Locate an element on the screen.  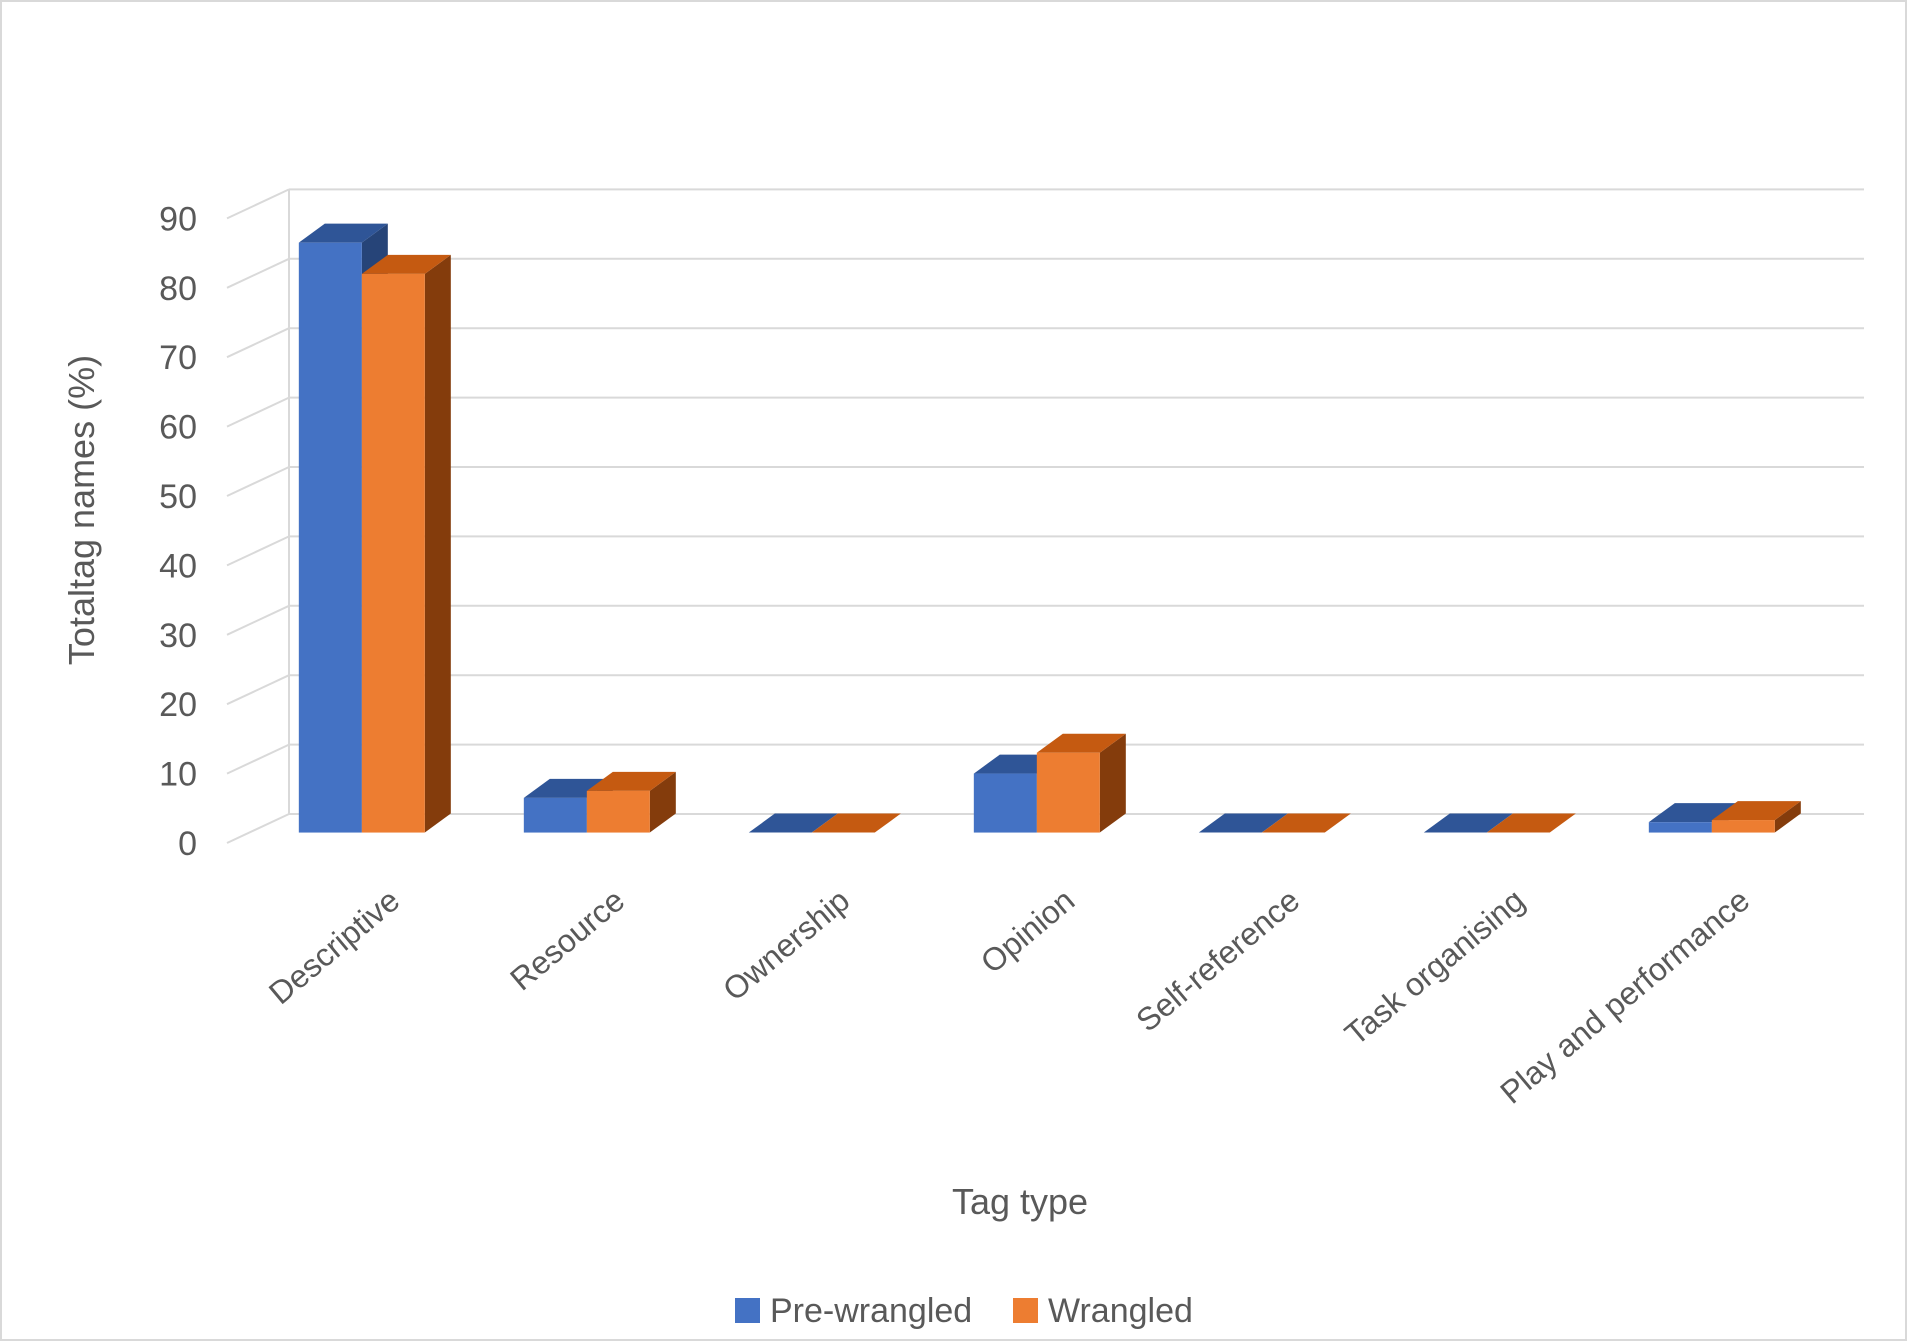
bar-pre-wrangled-ownership is located at coordinates (793, 823).